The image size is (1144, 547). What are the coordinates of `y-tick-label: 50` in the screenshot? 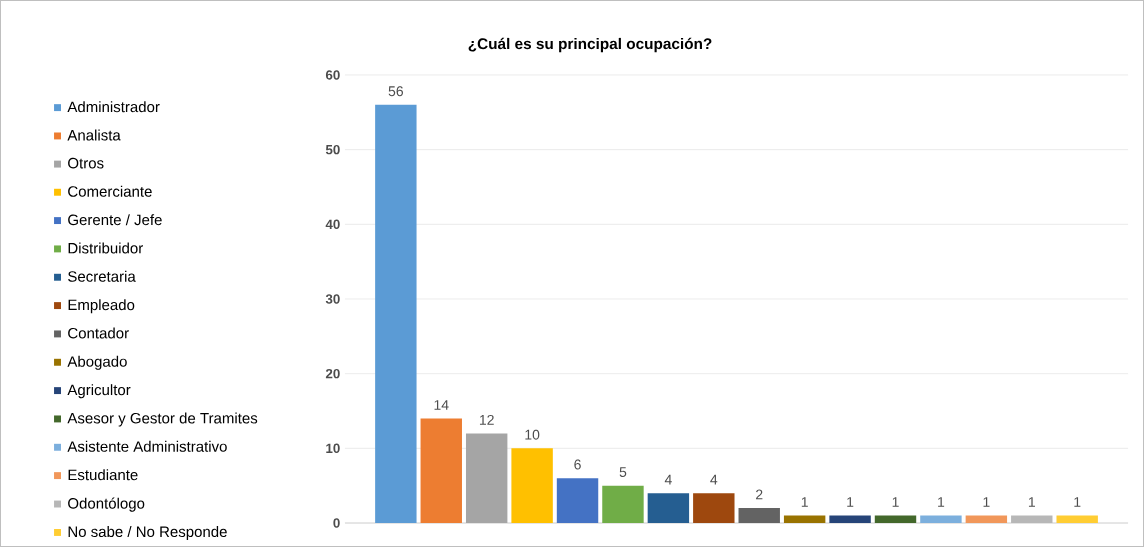 It's located at (332, 149).